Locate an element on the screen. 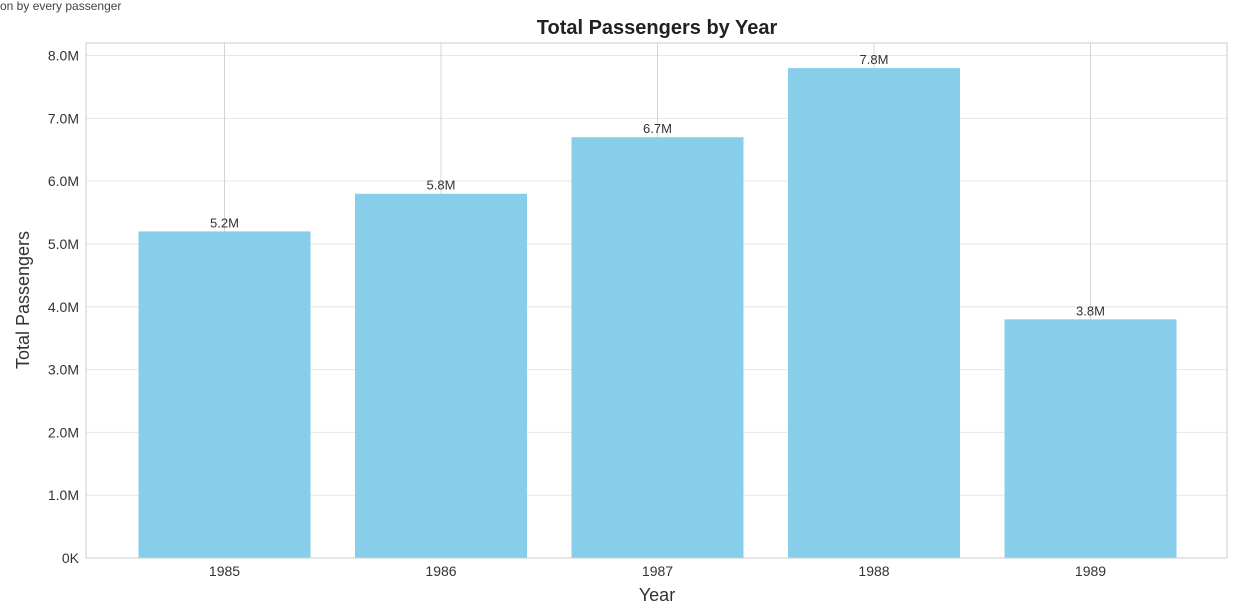  y-axis-ticks: 0K 1.0M 2.0M 3.0M 4.0M 5.0M 6.0M 7.0M 8.0M is located at coordinates (64, 307).